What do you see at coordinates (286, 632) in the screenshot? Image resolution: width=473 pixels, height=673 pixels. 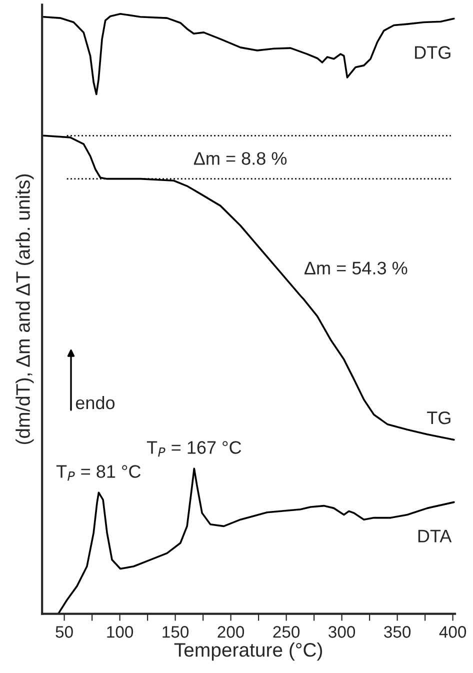 I see `x-tick-label: 250` at bounding box center [286, 632].